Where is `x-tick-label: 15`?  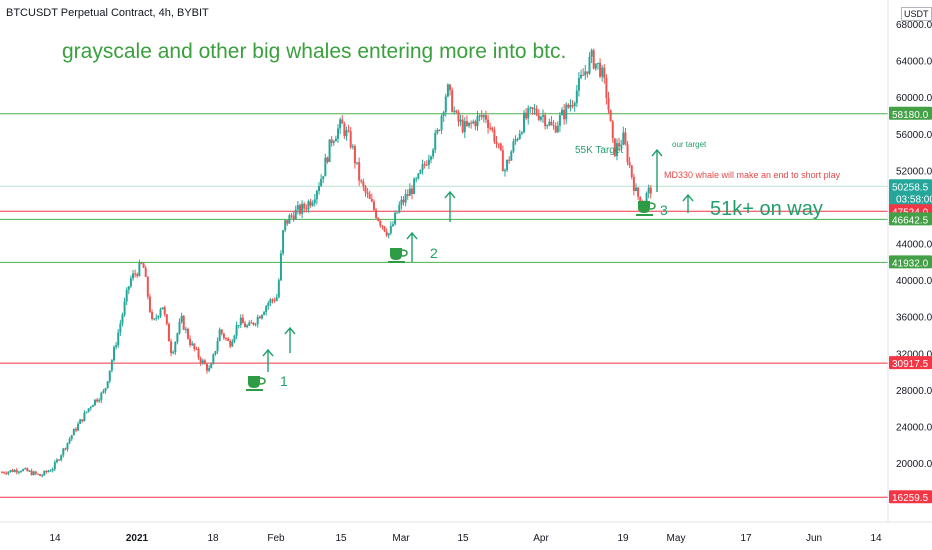
x-tick-label: 15 is located at coordinates (463, 538).